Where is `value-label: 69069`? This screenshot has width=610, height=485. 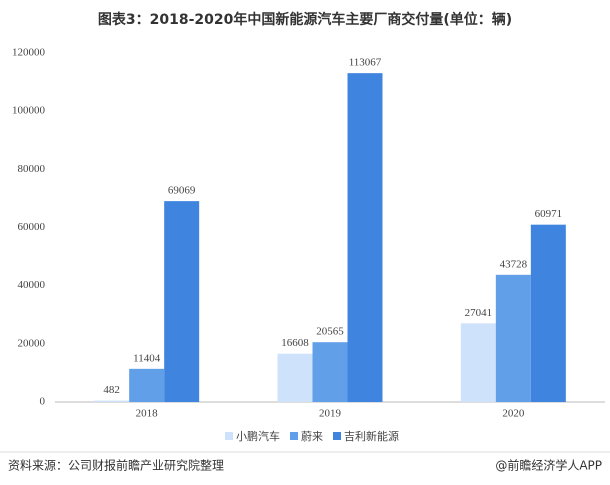 value-label: 69069 is located at coordinates (182, 191).